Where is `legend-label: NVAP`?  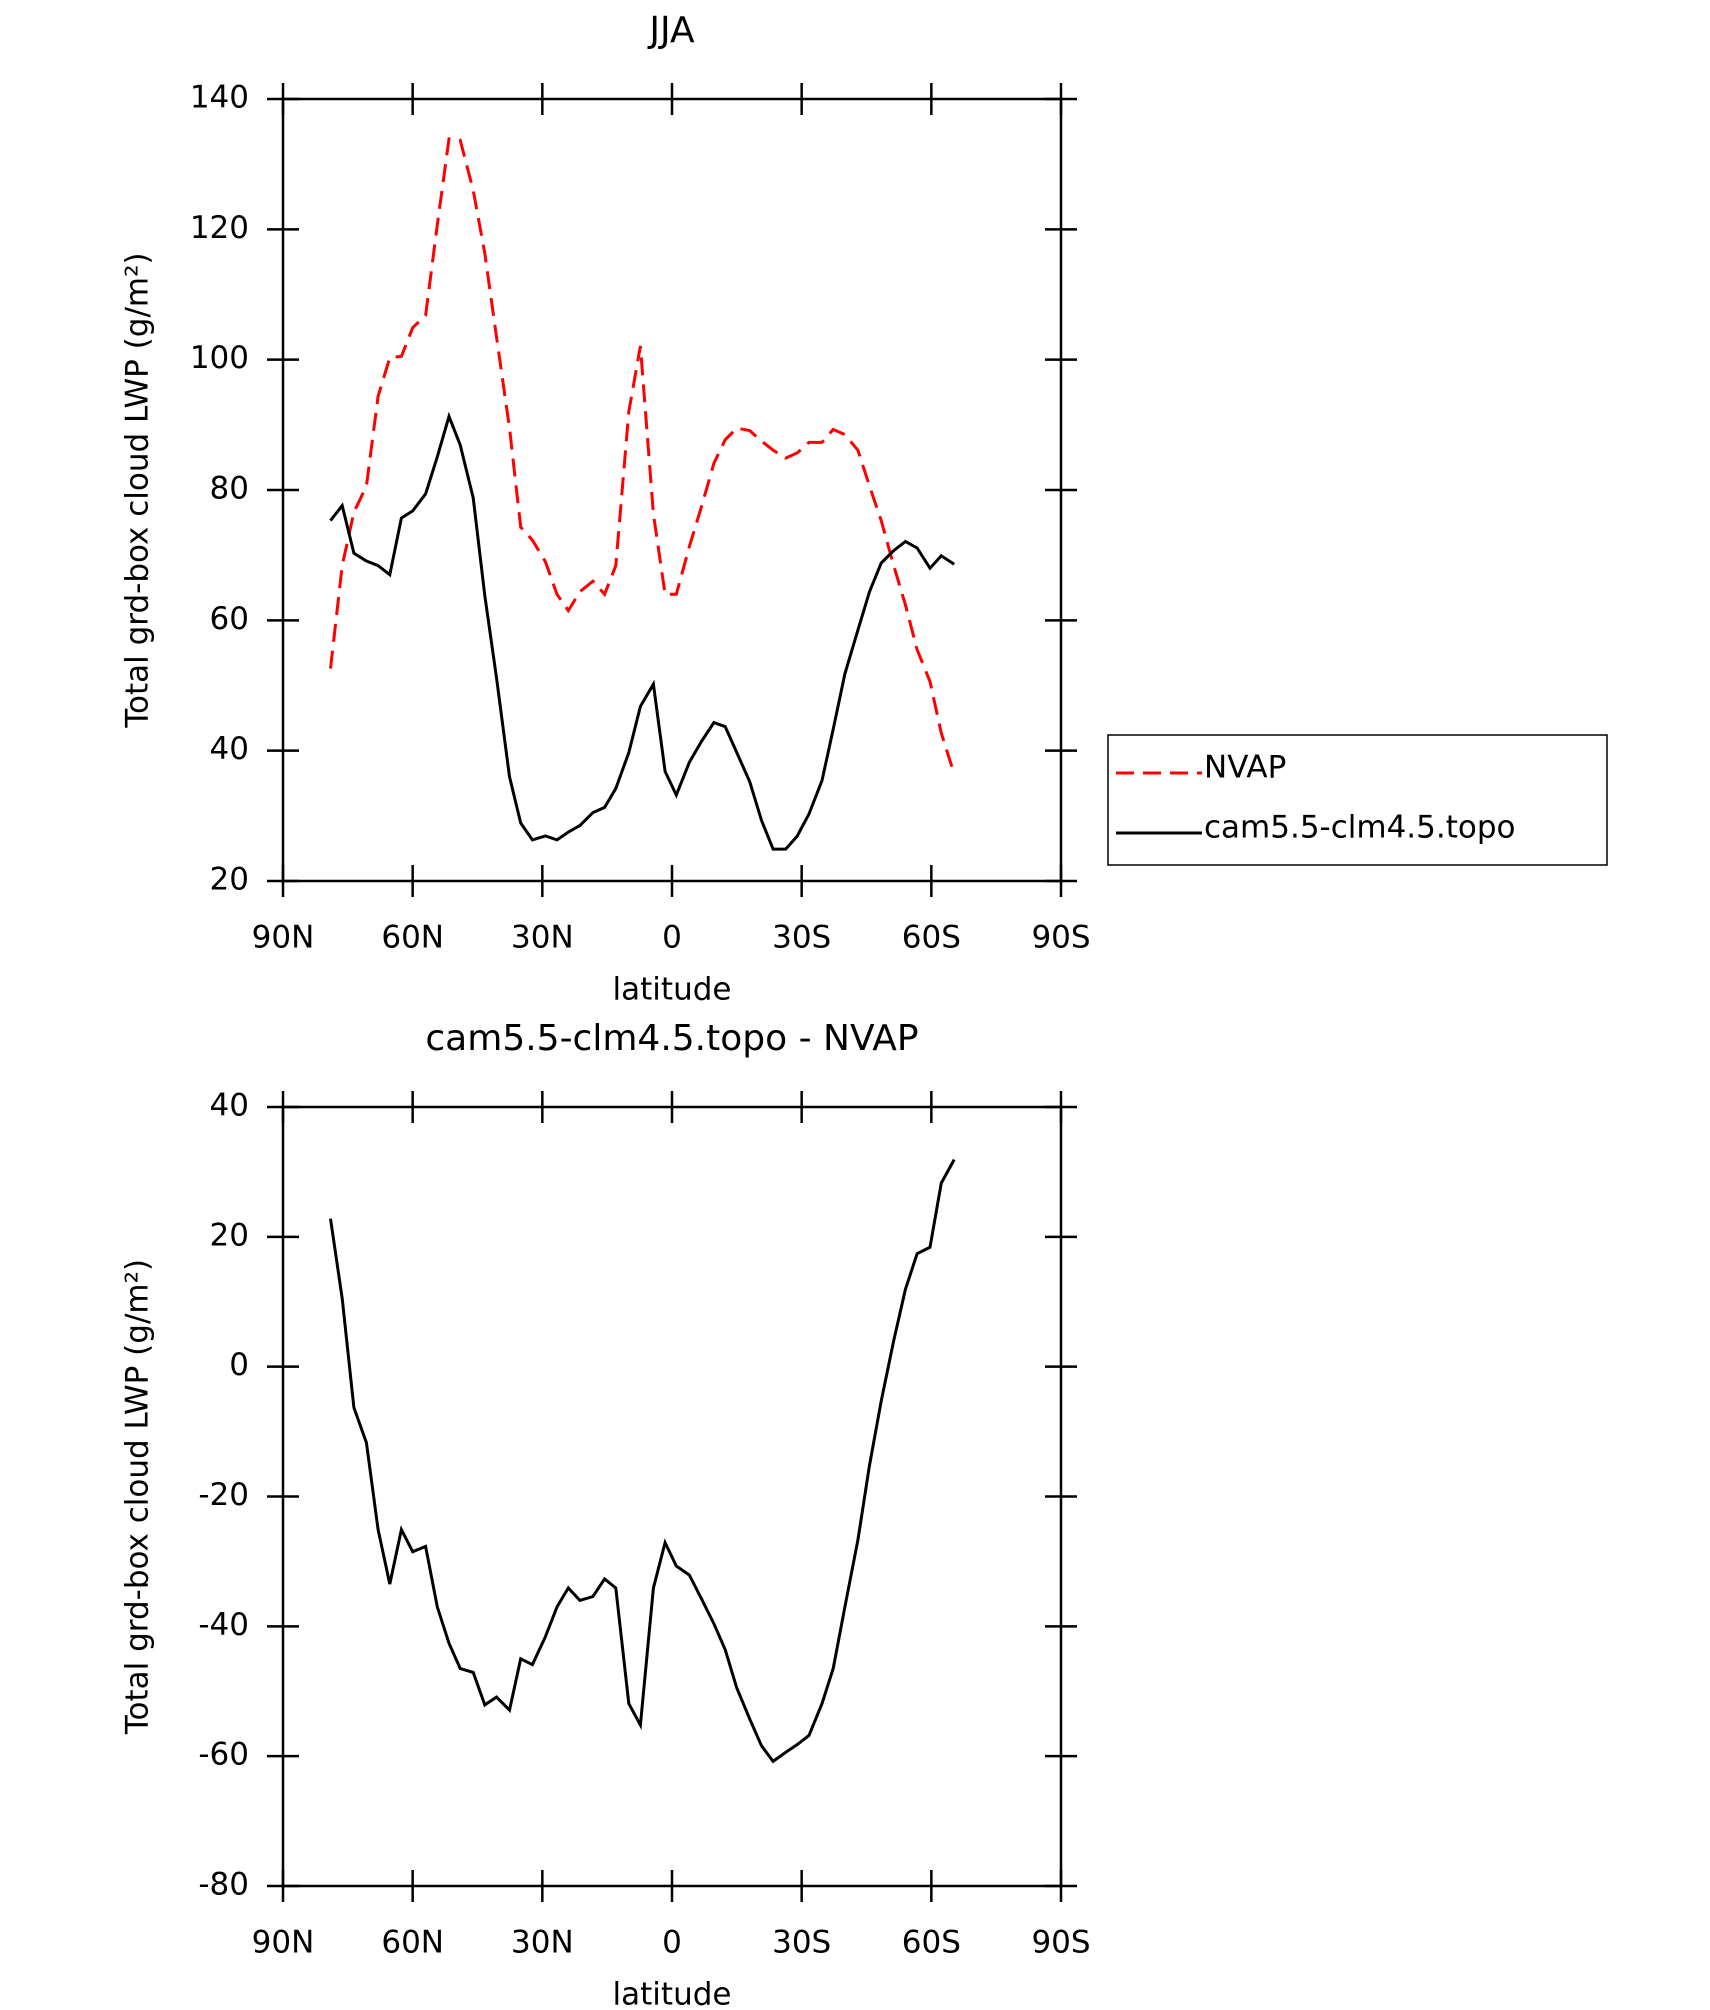
legend-label: NVAP is located at coordinates (1245, 768).